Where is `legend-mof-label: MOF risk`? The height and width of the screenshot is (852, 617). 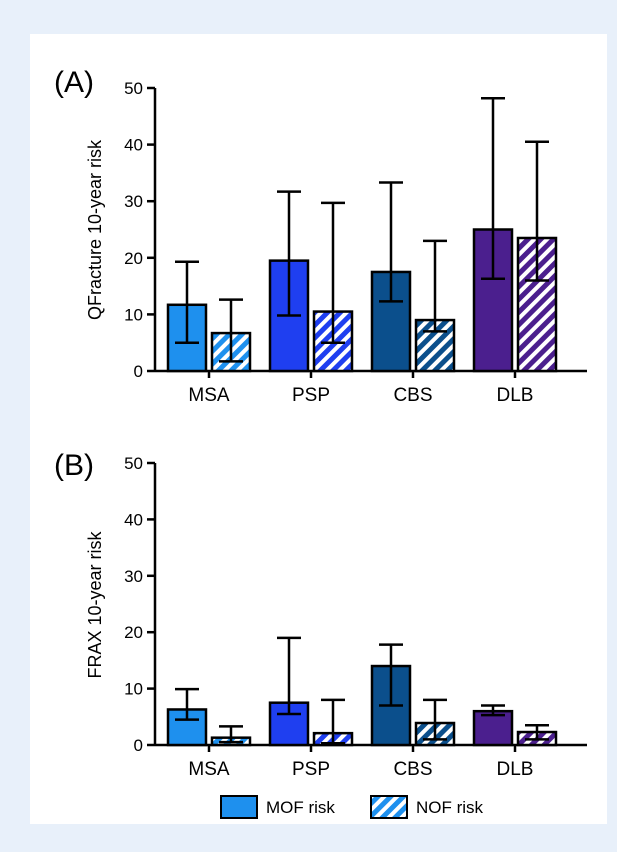
legend-mof-label: MOF risk is located at coordinates (300, 807).